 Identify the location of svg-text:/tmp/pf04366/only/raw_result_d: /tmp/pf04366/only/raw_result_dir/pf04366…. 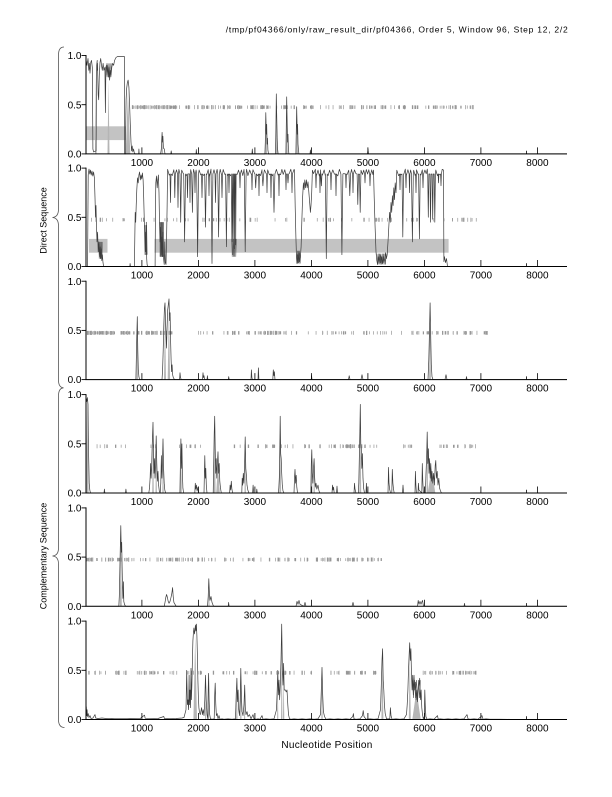
(397, 30).